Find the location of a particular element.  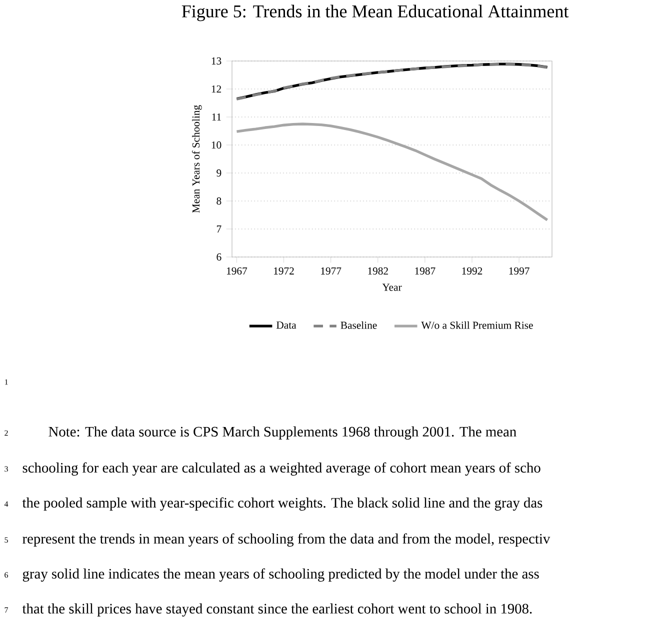

x-axis-title: Year is located at coordinates (392, 287).